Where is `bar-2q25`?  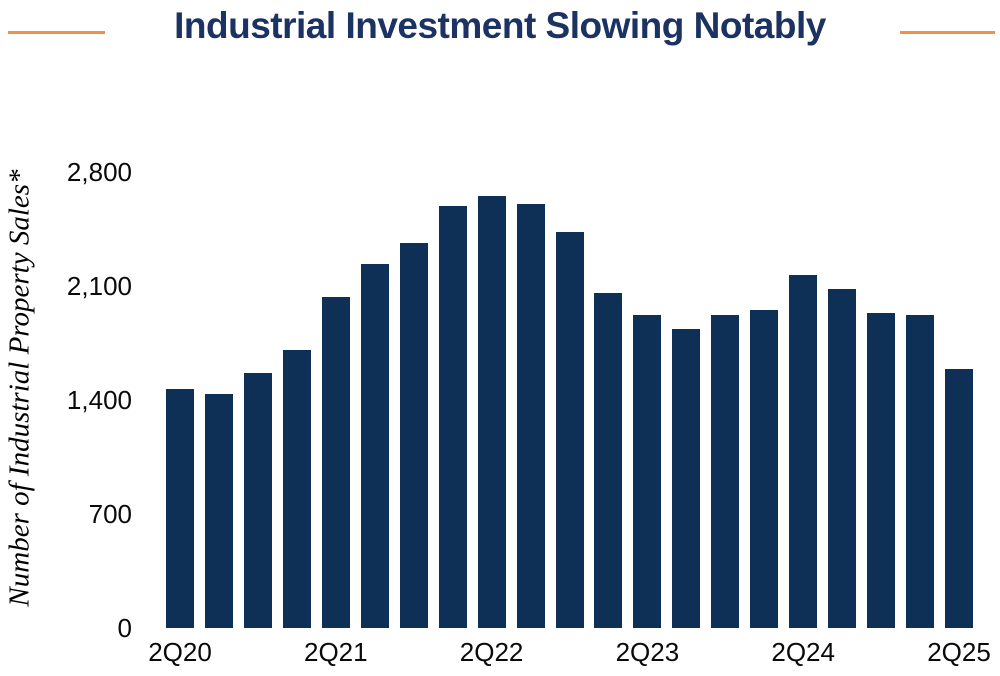 bar-2q25 is located at coordinates (959, 498).